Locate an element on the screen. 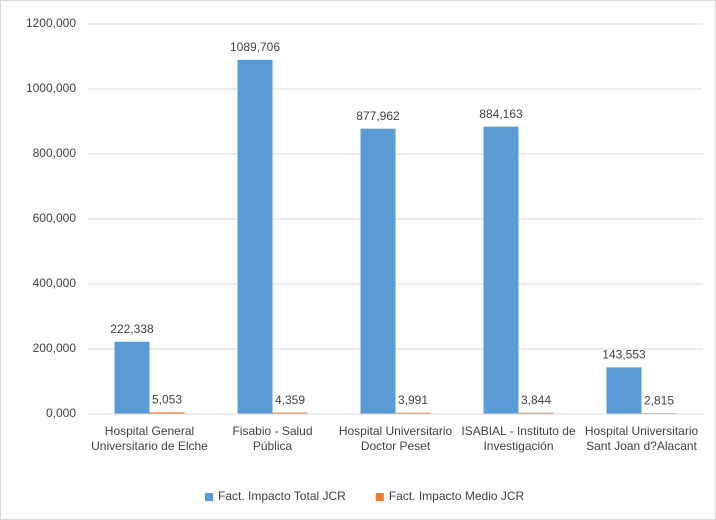  data-label: 4,359 is located at coordinates (290, 400).